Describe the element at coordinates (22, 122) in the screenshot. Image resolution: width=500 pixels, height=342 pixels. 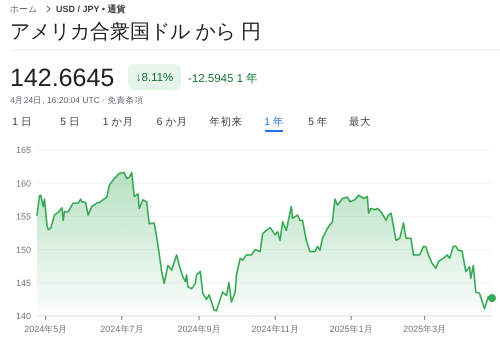
I see `text: 1 日` at that location.